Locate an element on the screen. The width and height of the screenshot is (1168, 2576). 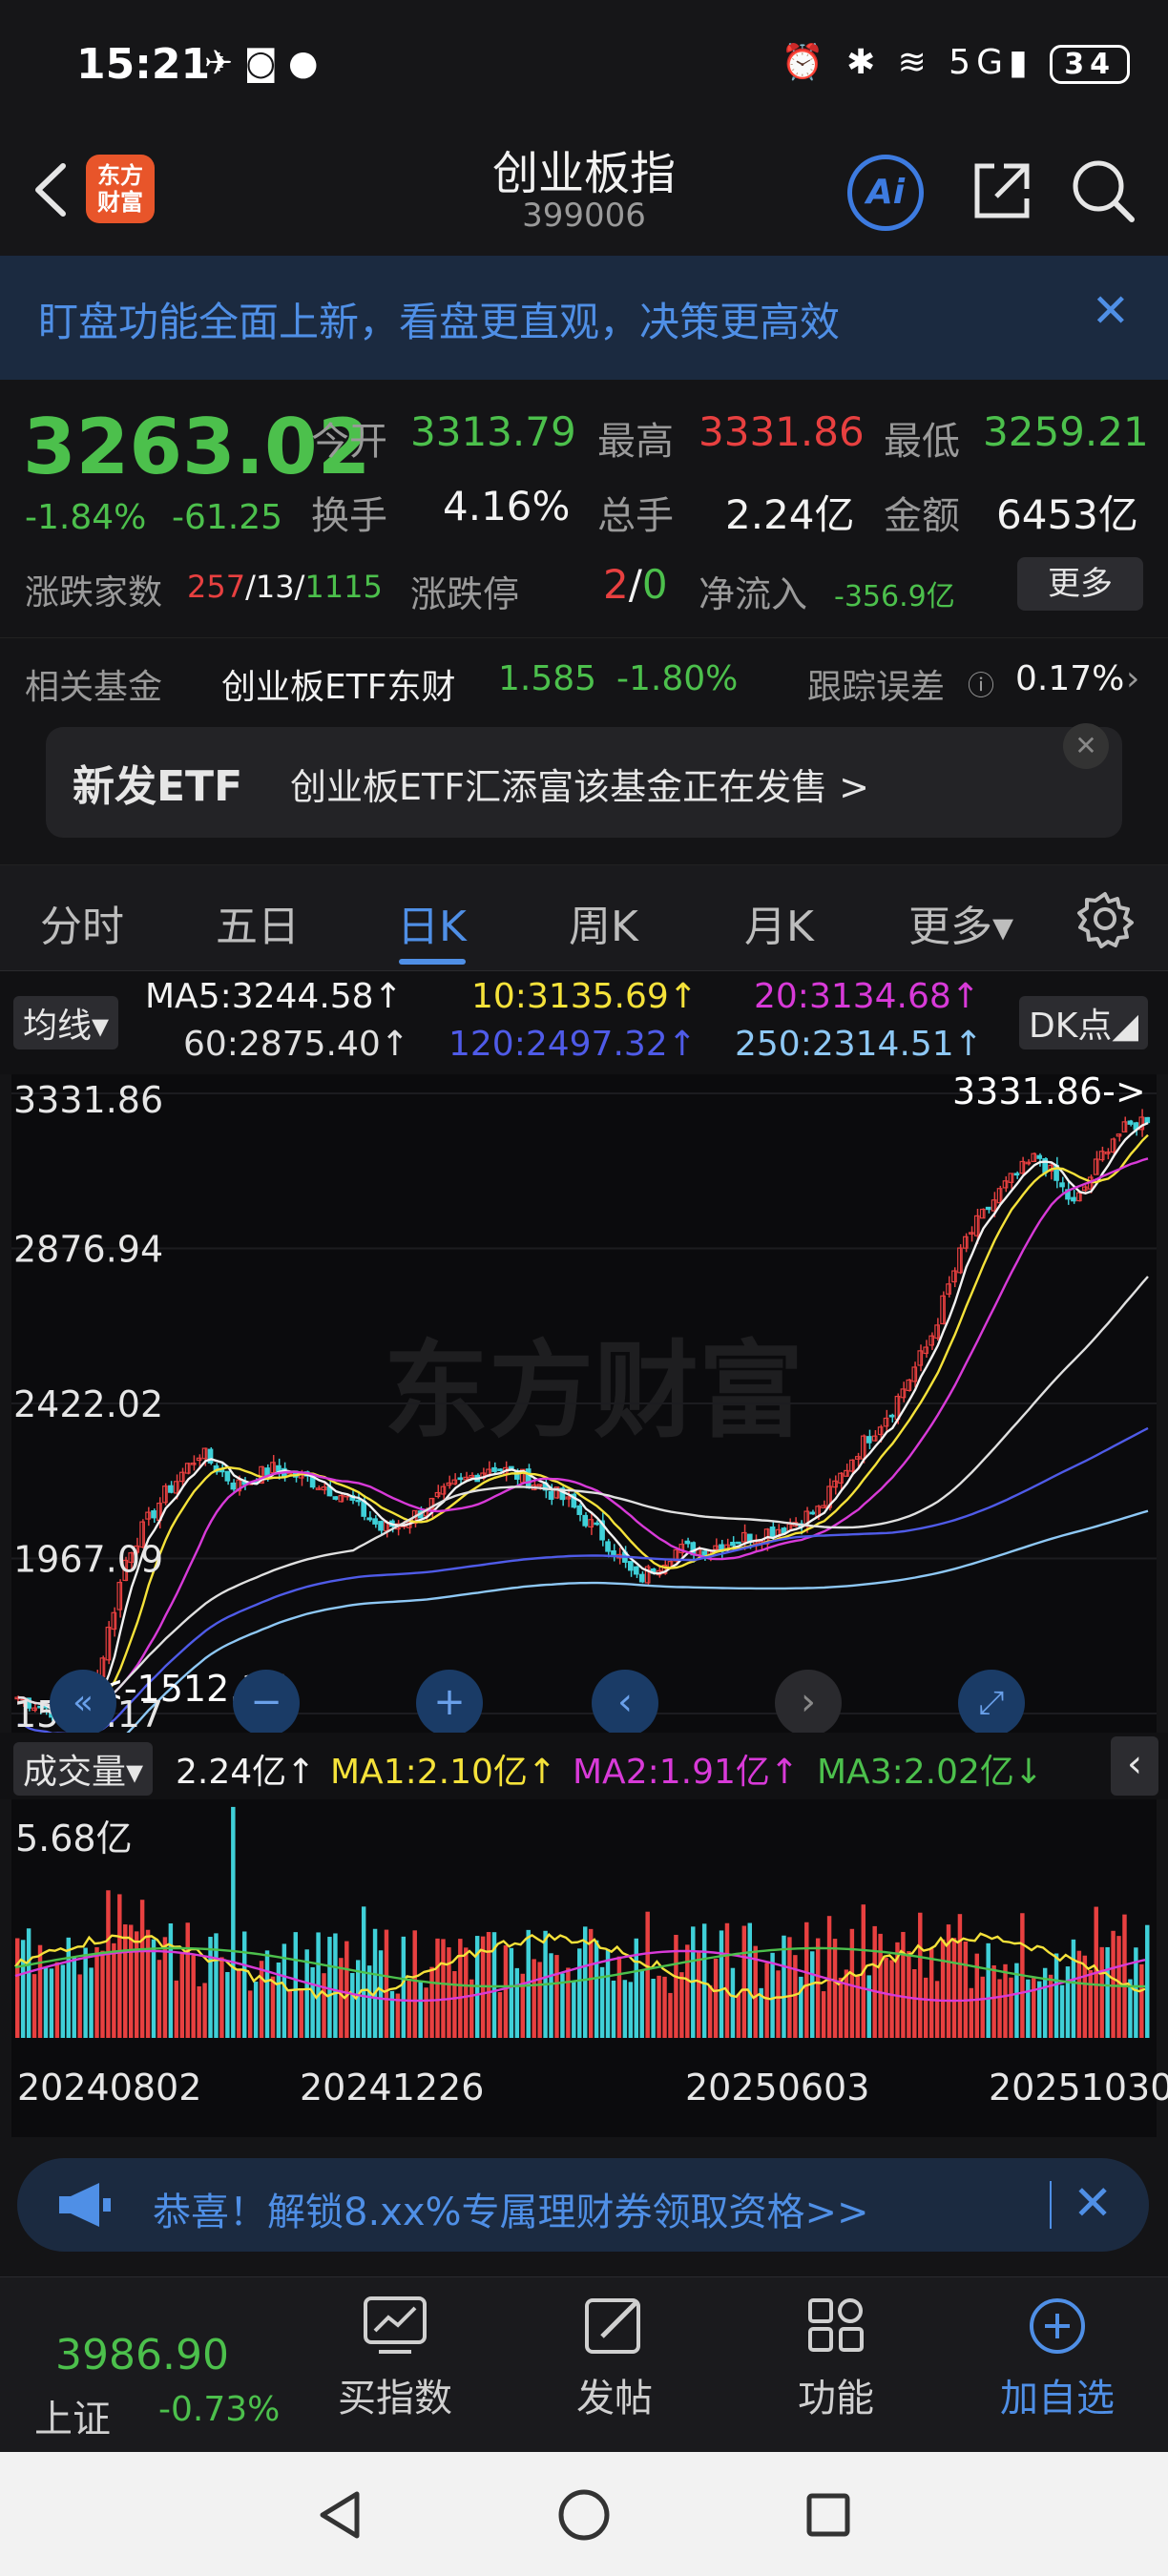
volume-value: 2.24亿↑ is located at coordinates (246, 1772).